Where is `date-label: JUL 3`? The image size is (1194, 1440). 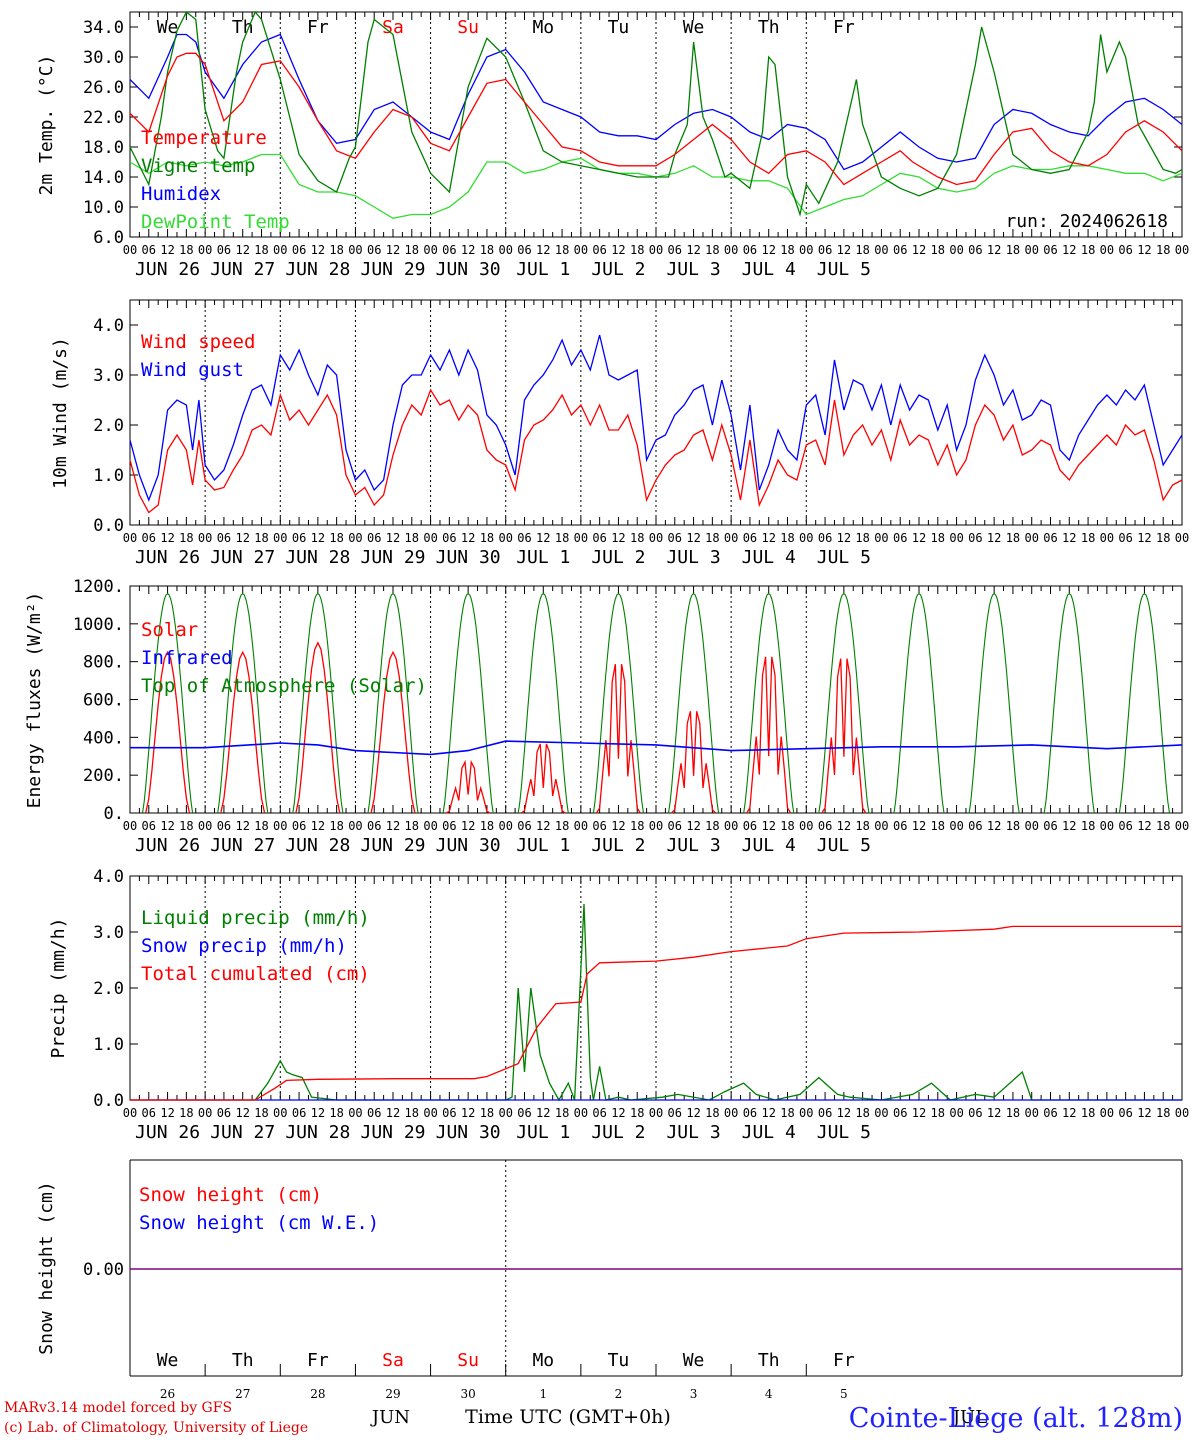
date-label: JUL 3 is located at coordinates (693, 557).